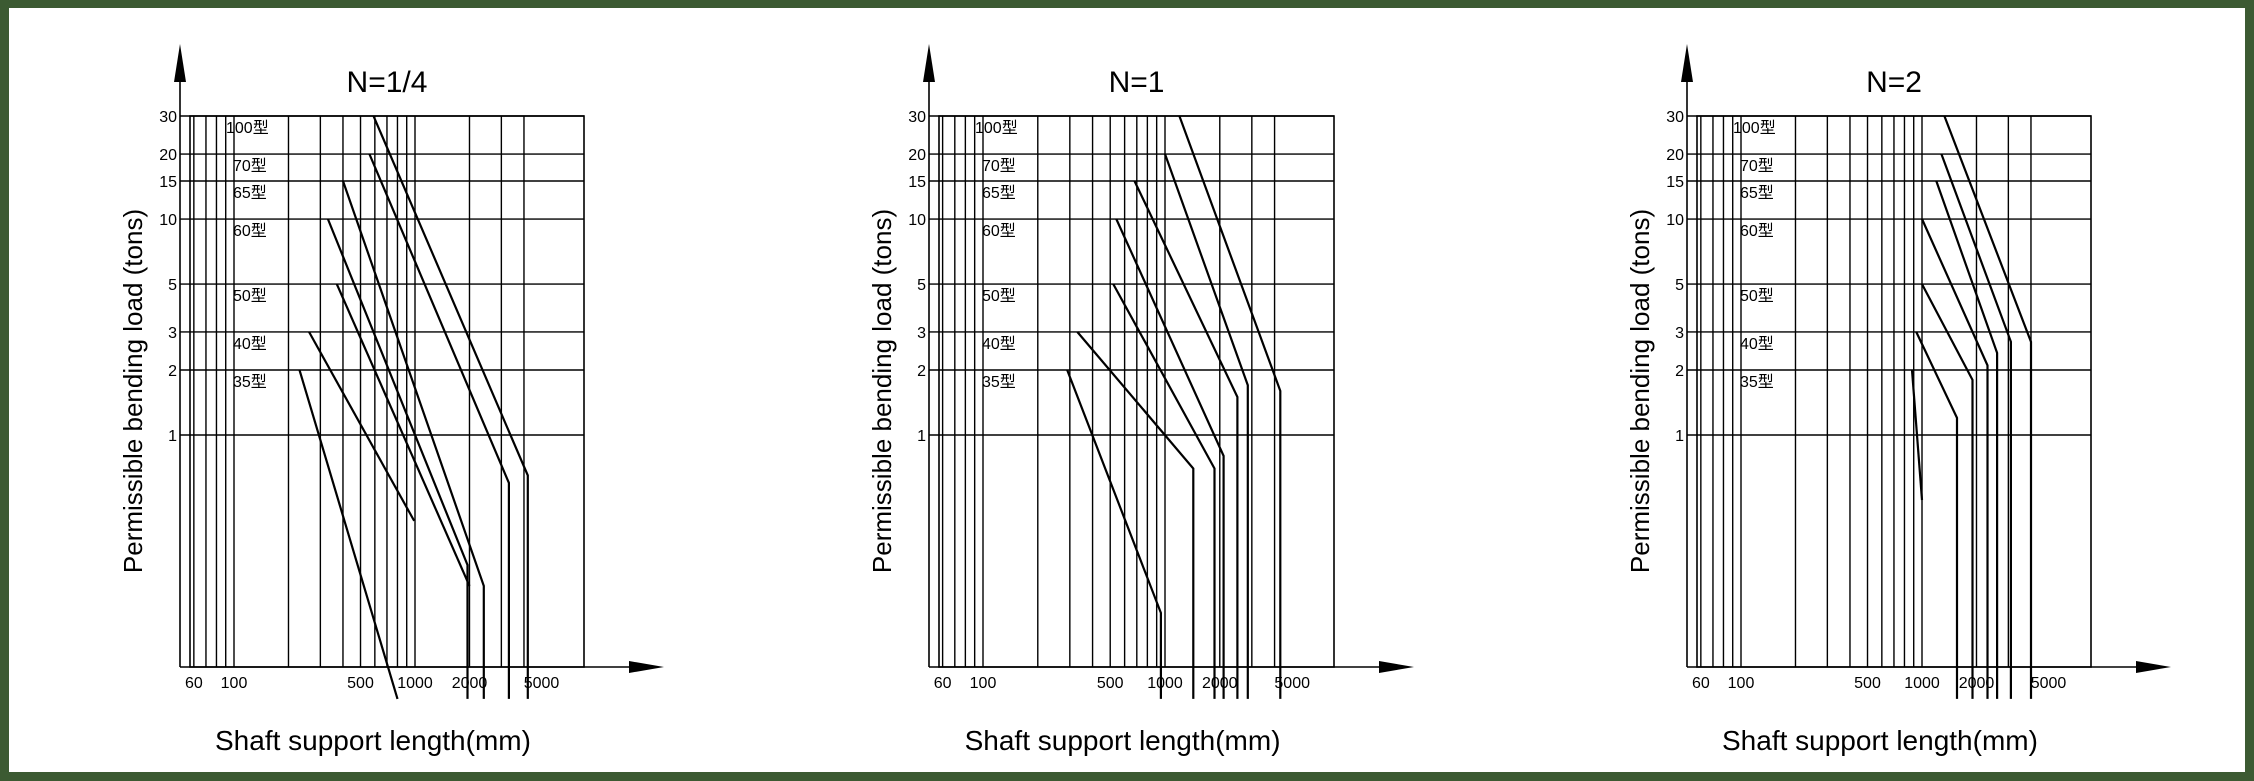  I want to click on chart-title: N=2, so click(1894, 82).